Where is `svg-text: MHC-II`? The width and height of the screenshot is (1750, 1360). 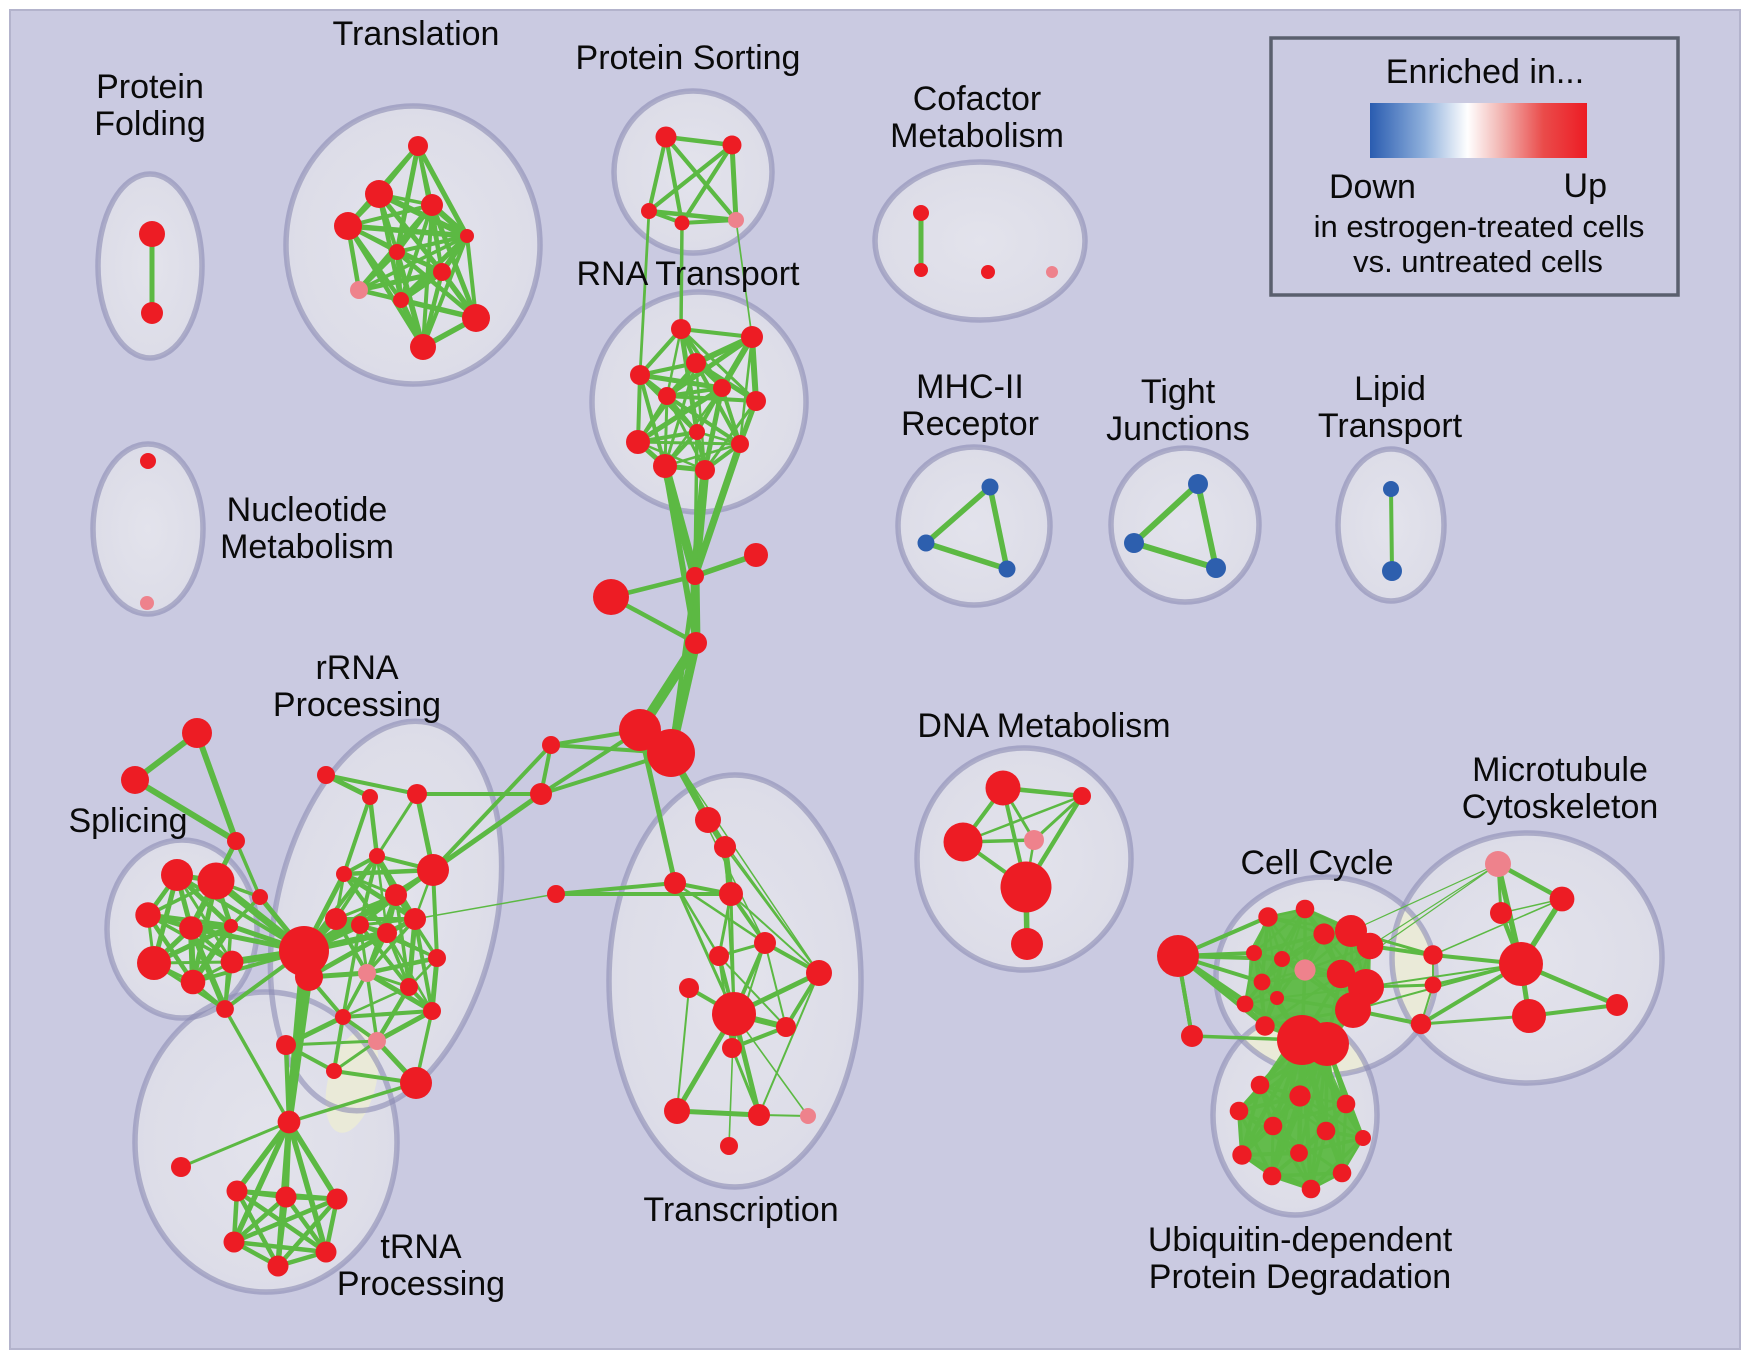 svg-text: MHC-II is located at coordinates (970, 387).